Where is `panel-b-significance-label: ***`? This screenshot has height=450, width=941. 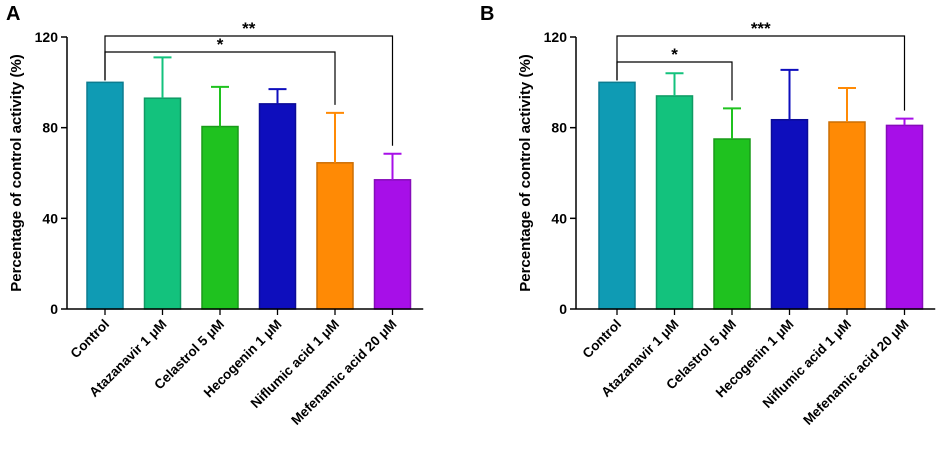
panel-b-significance-label: *** is located at coordinates (761, 28).